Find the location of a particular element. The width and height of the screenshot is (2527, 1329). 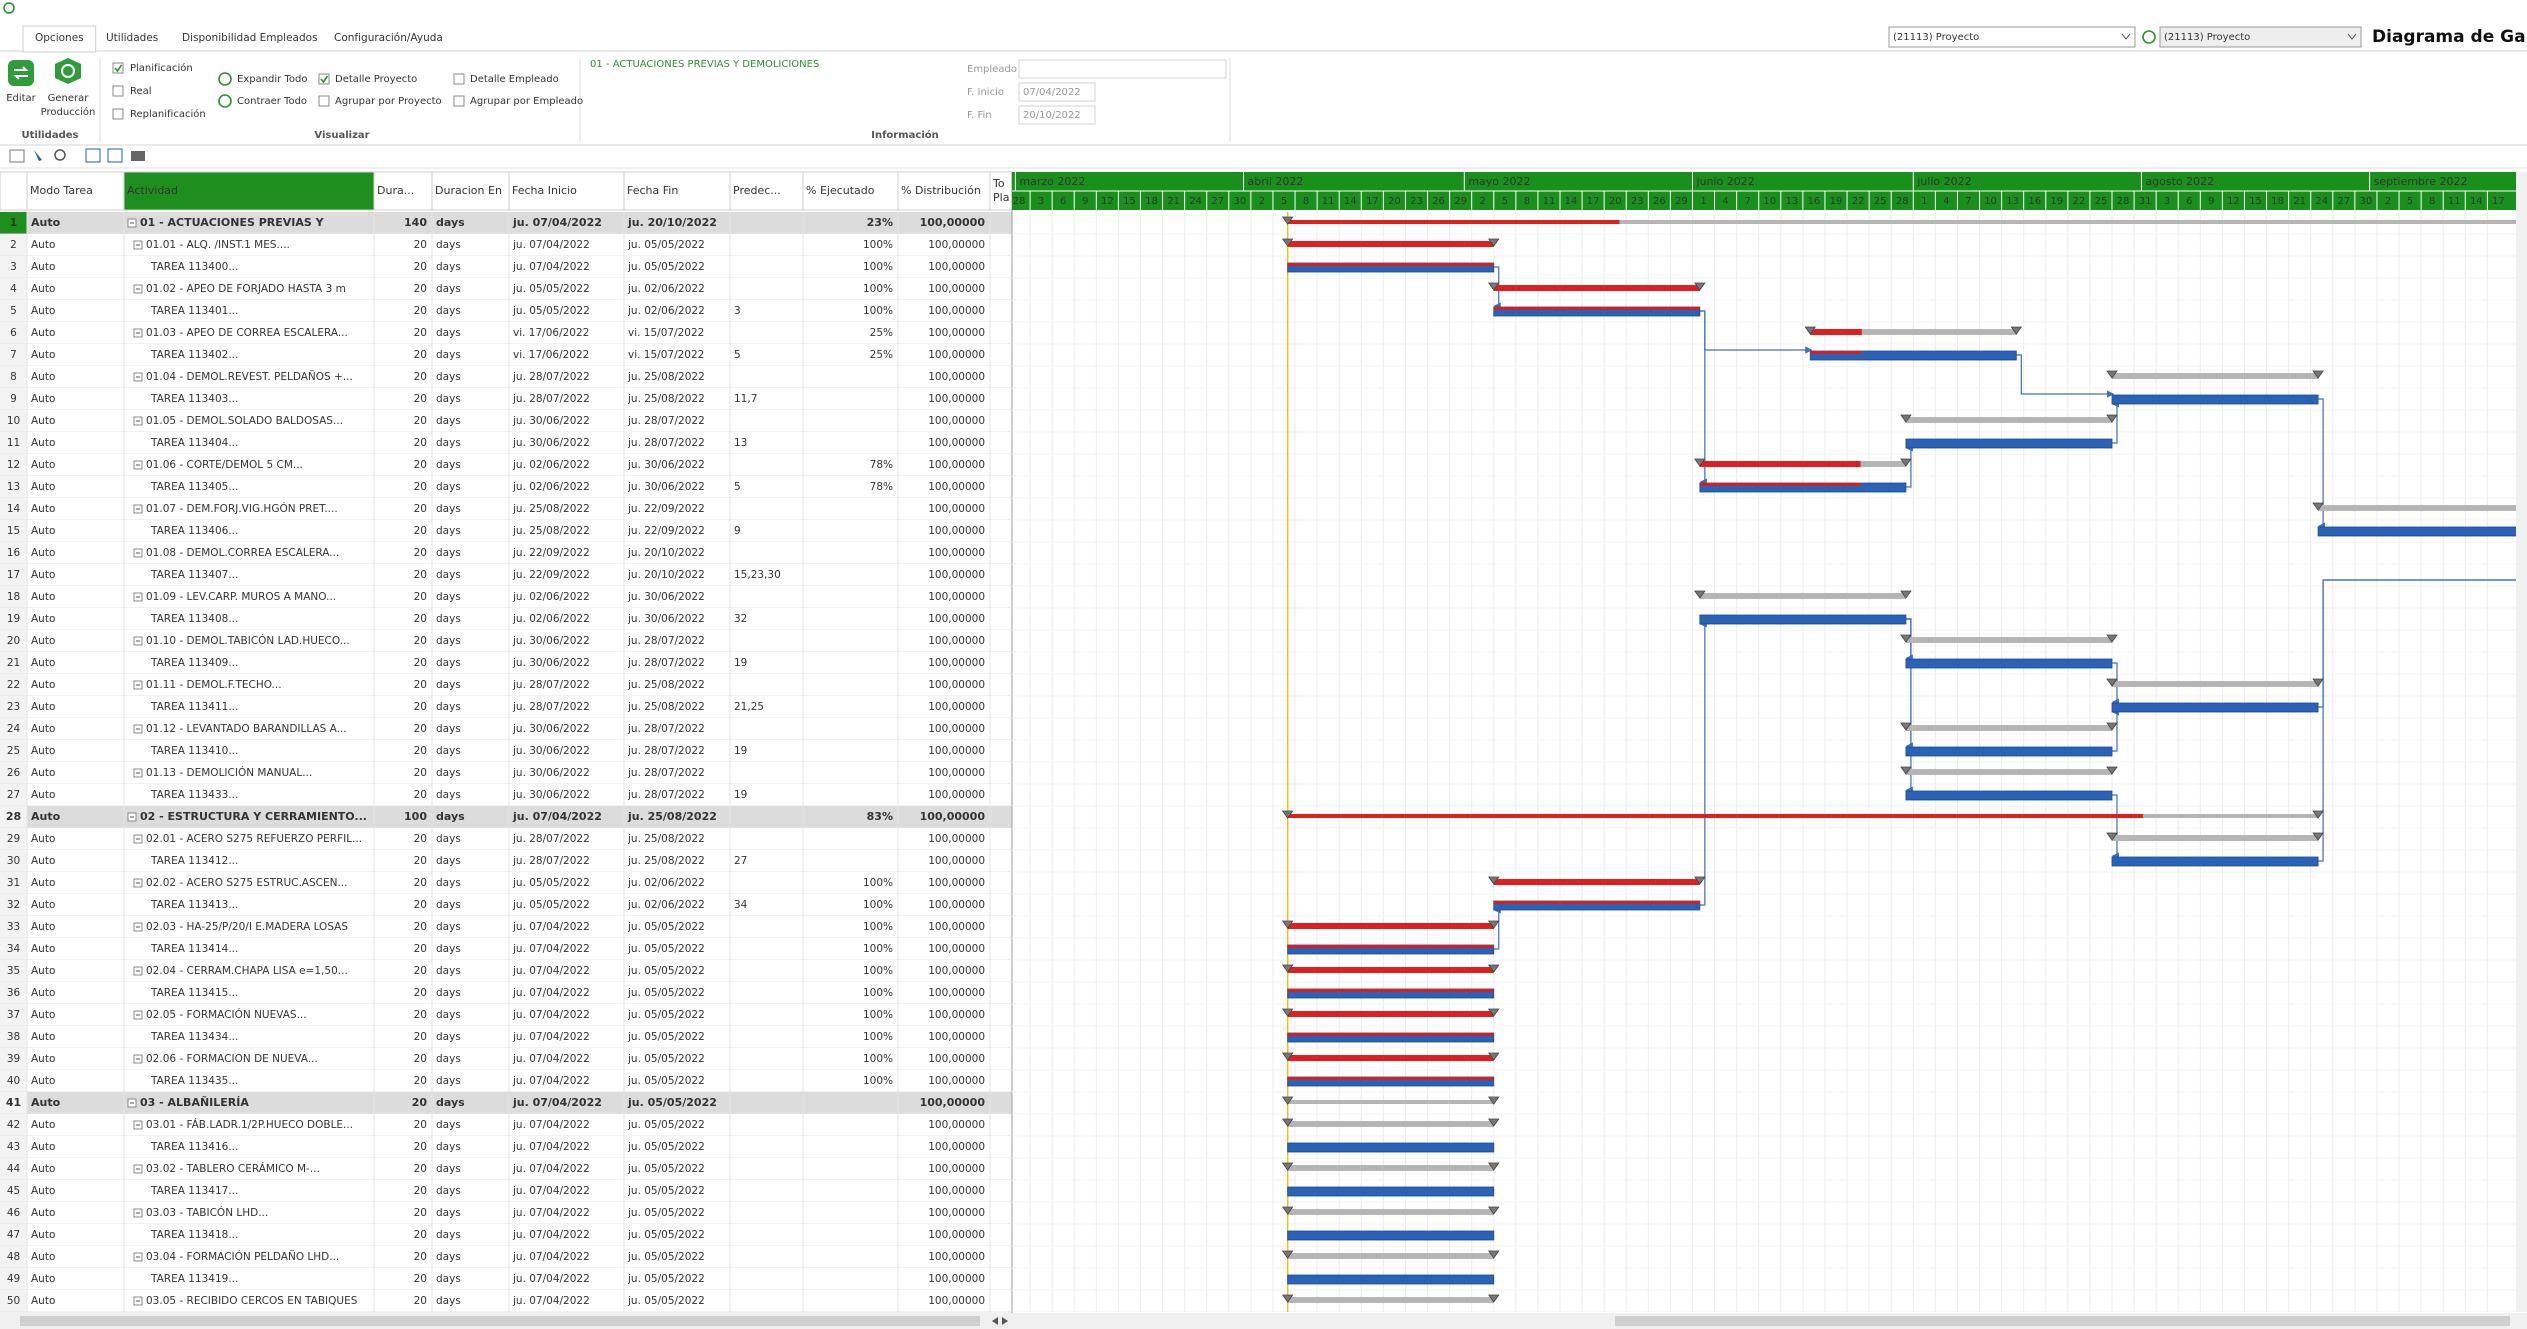

column-header-label: Actividad is located at coordinates (152, 190).